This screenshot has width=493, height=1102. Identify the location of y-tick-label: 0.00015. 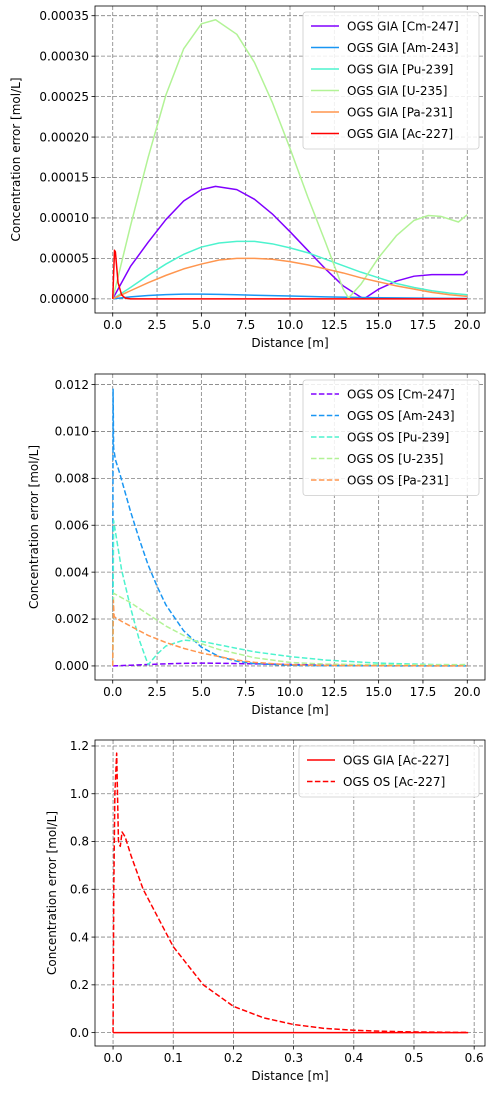
(64, 178).